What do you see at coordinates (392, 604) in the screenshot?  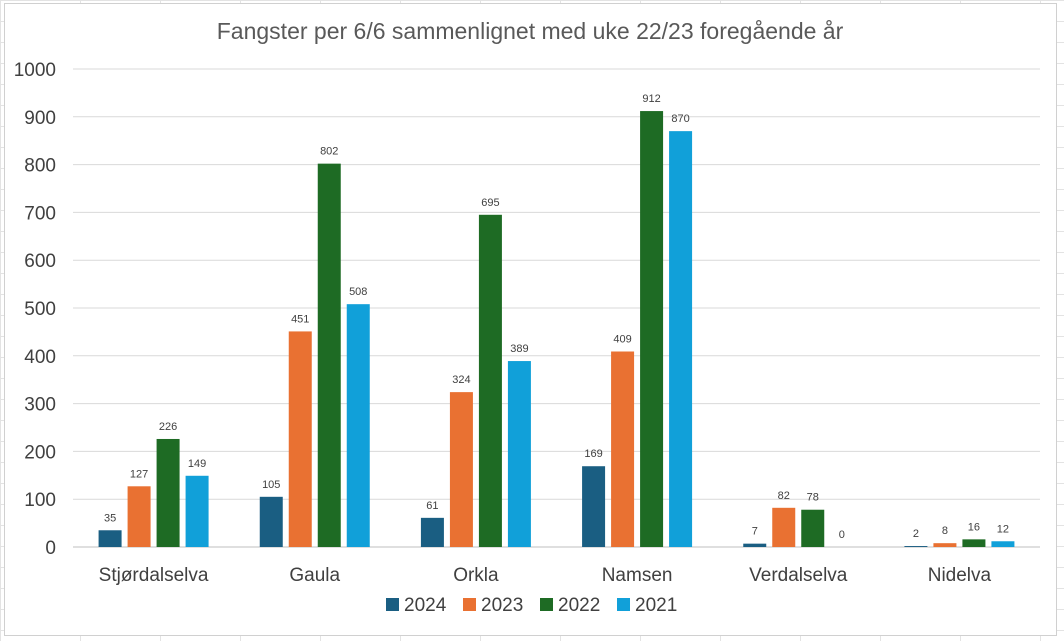 I see `legend-swatch-2024` at bounding box center [392, 604].